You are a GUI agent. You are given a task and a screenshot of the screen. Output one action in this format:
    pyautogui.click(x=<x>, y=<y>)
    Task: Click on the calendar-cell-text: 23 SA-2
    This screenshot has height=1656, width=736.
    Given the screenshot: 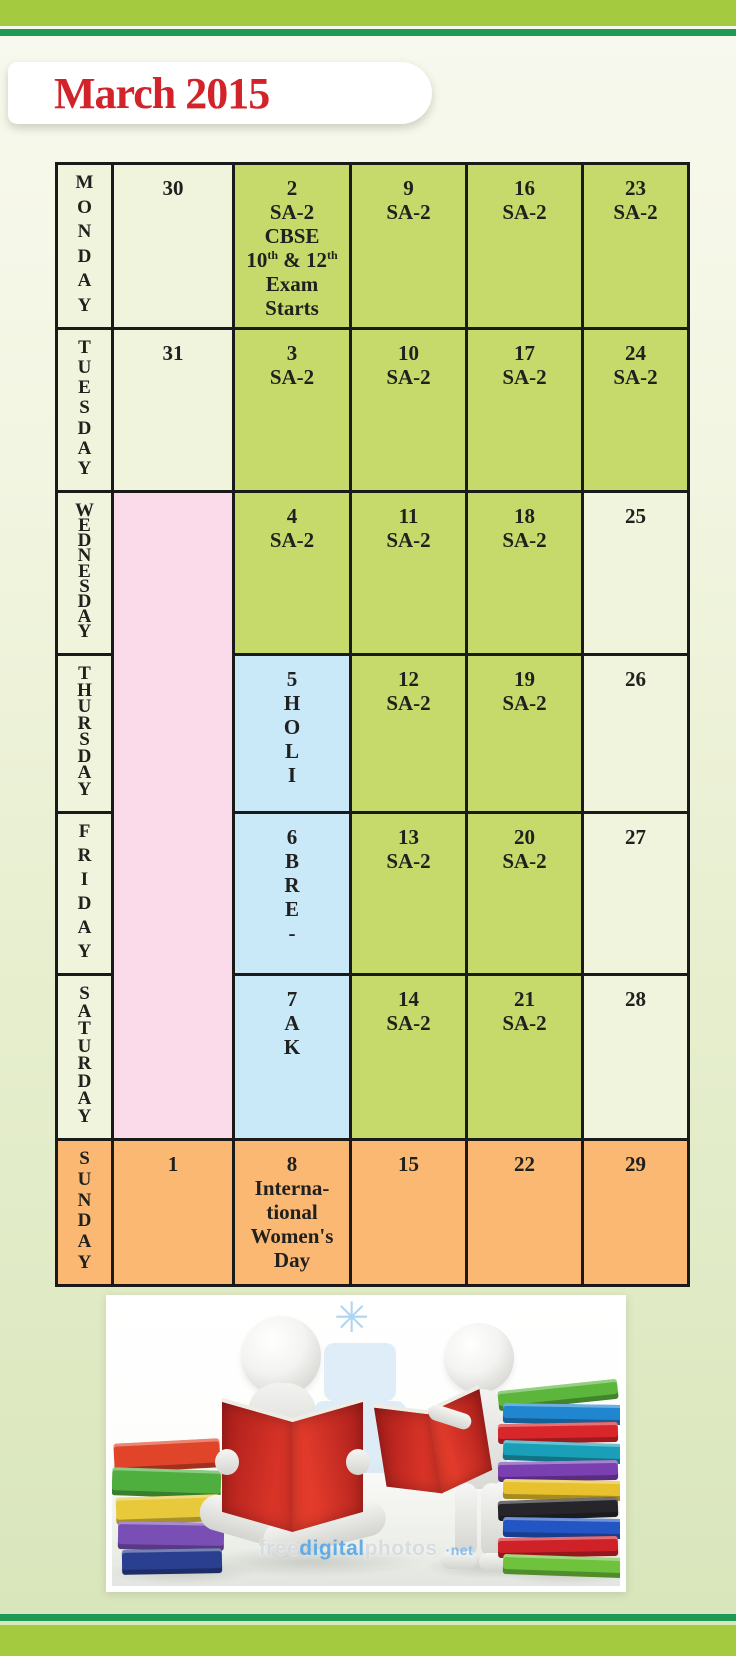 What is the action you would take?
    pyautogui.click(x=635, y=200)
    